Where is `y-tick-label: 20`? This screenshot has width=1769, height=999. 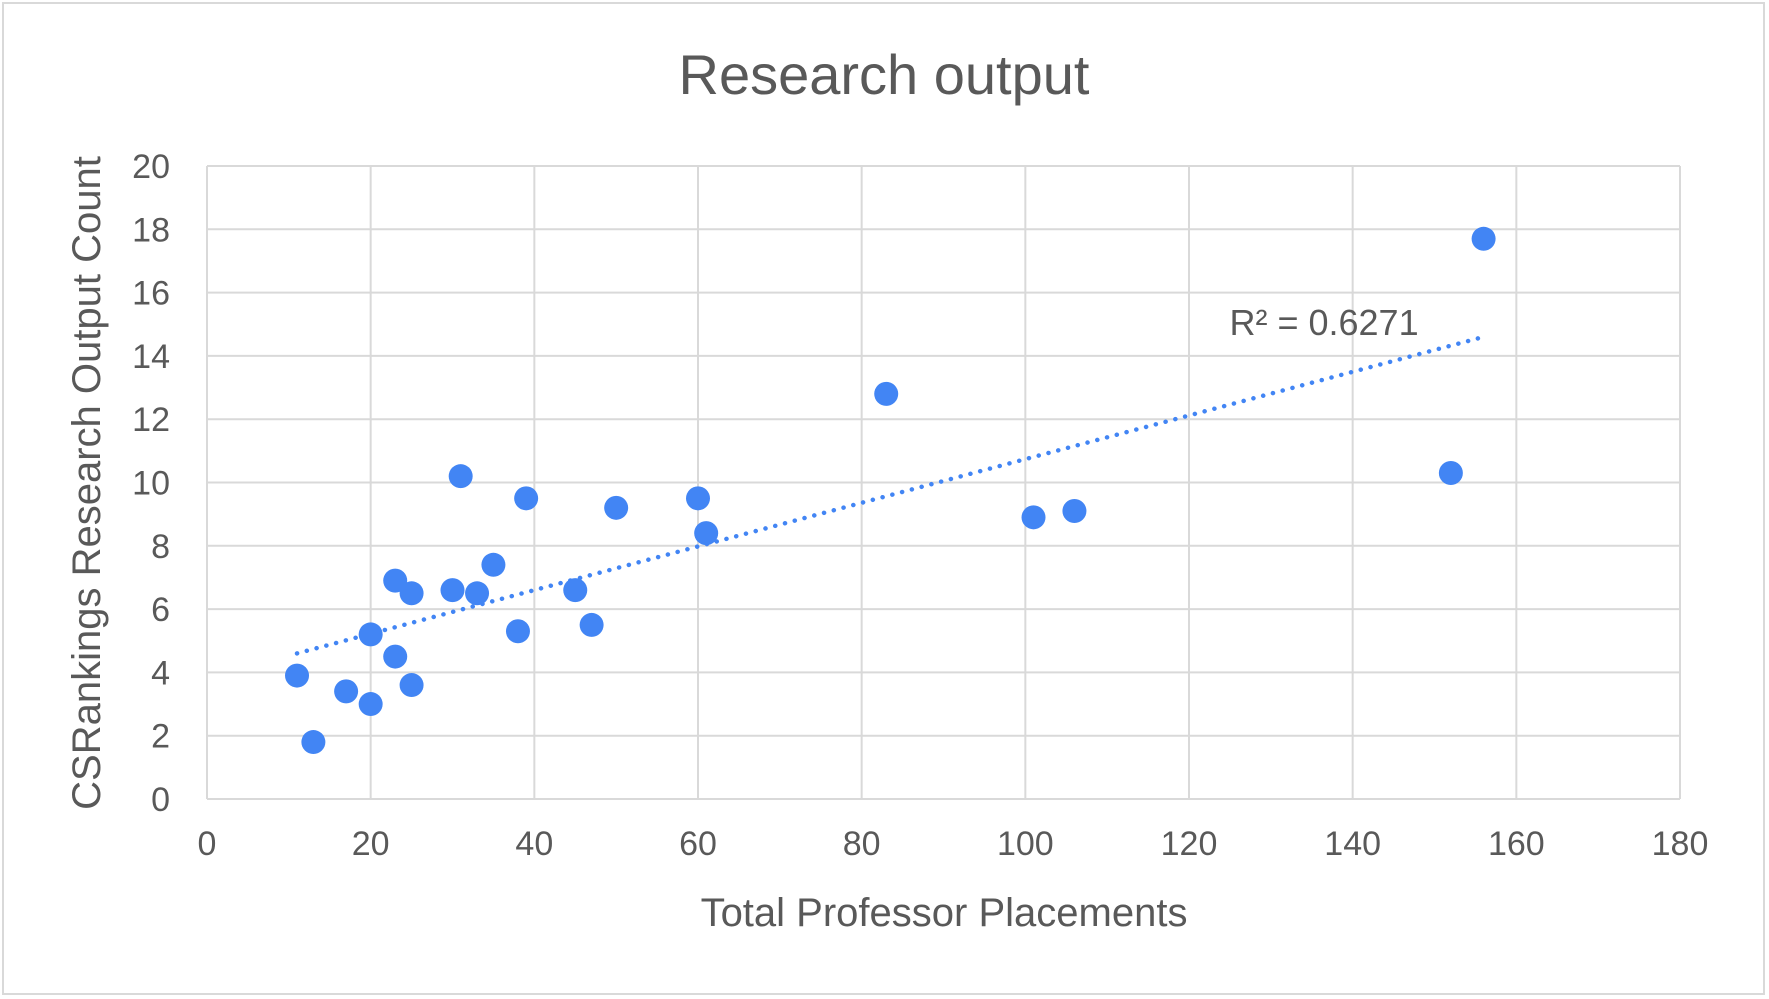 y-tick-label: 20 is located at coordinates (151, 167).